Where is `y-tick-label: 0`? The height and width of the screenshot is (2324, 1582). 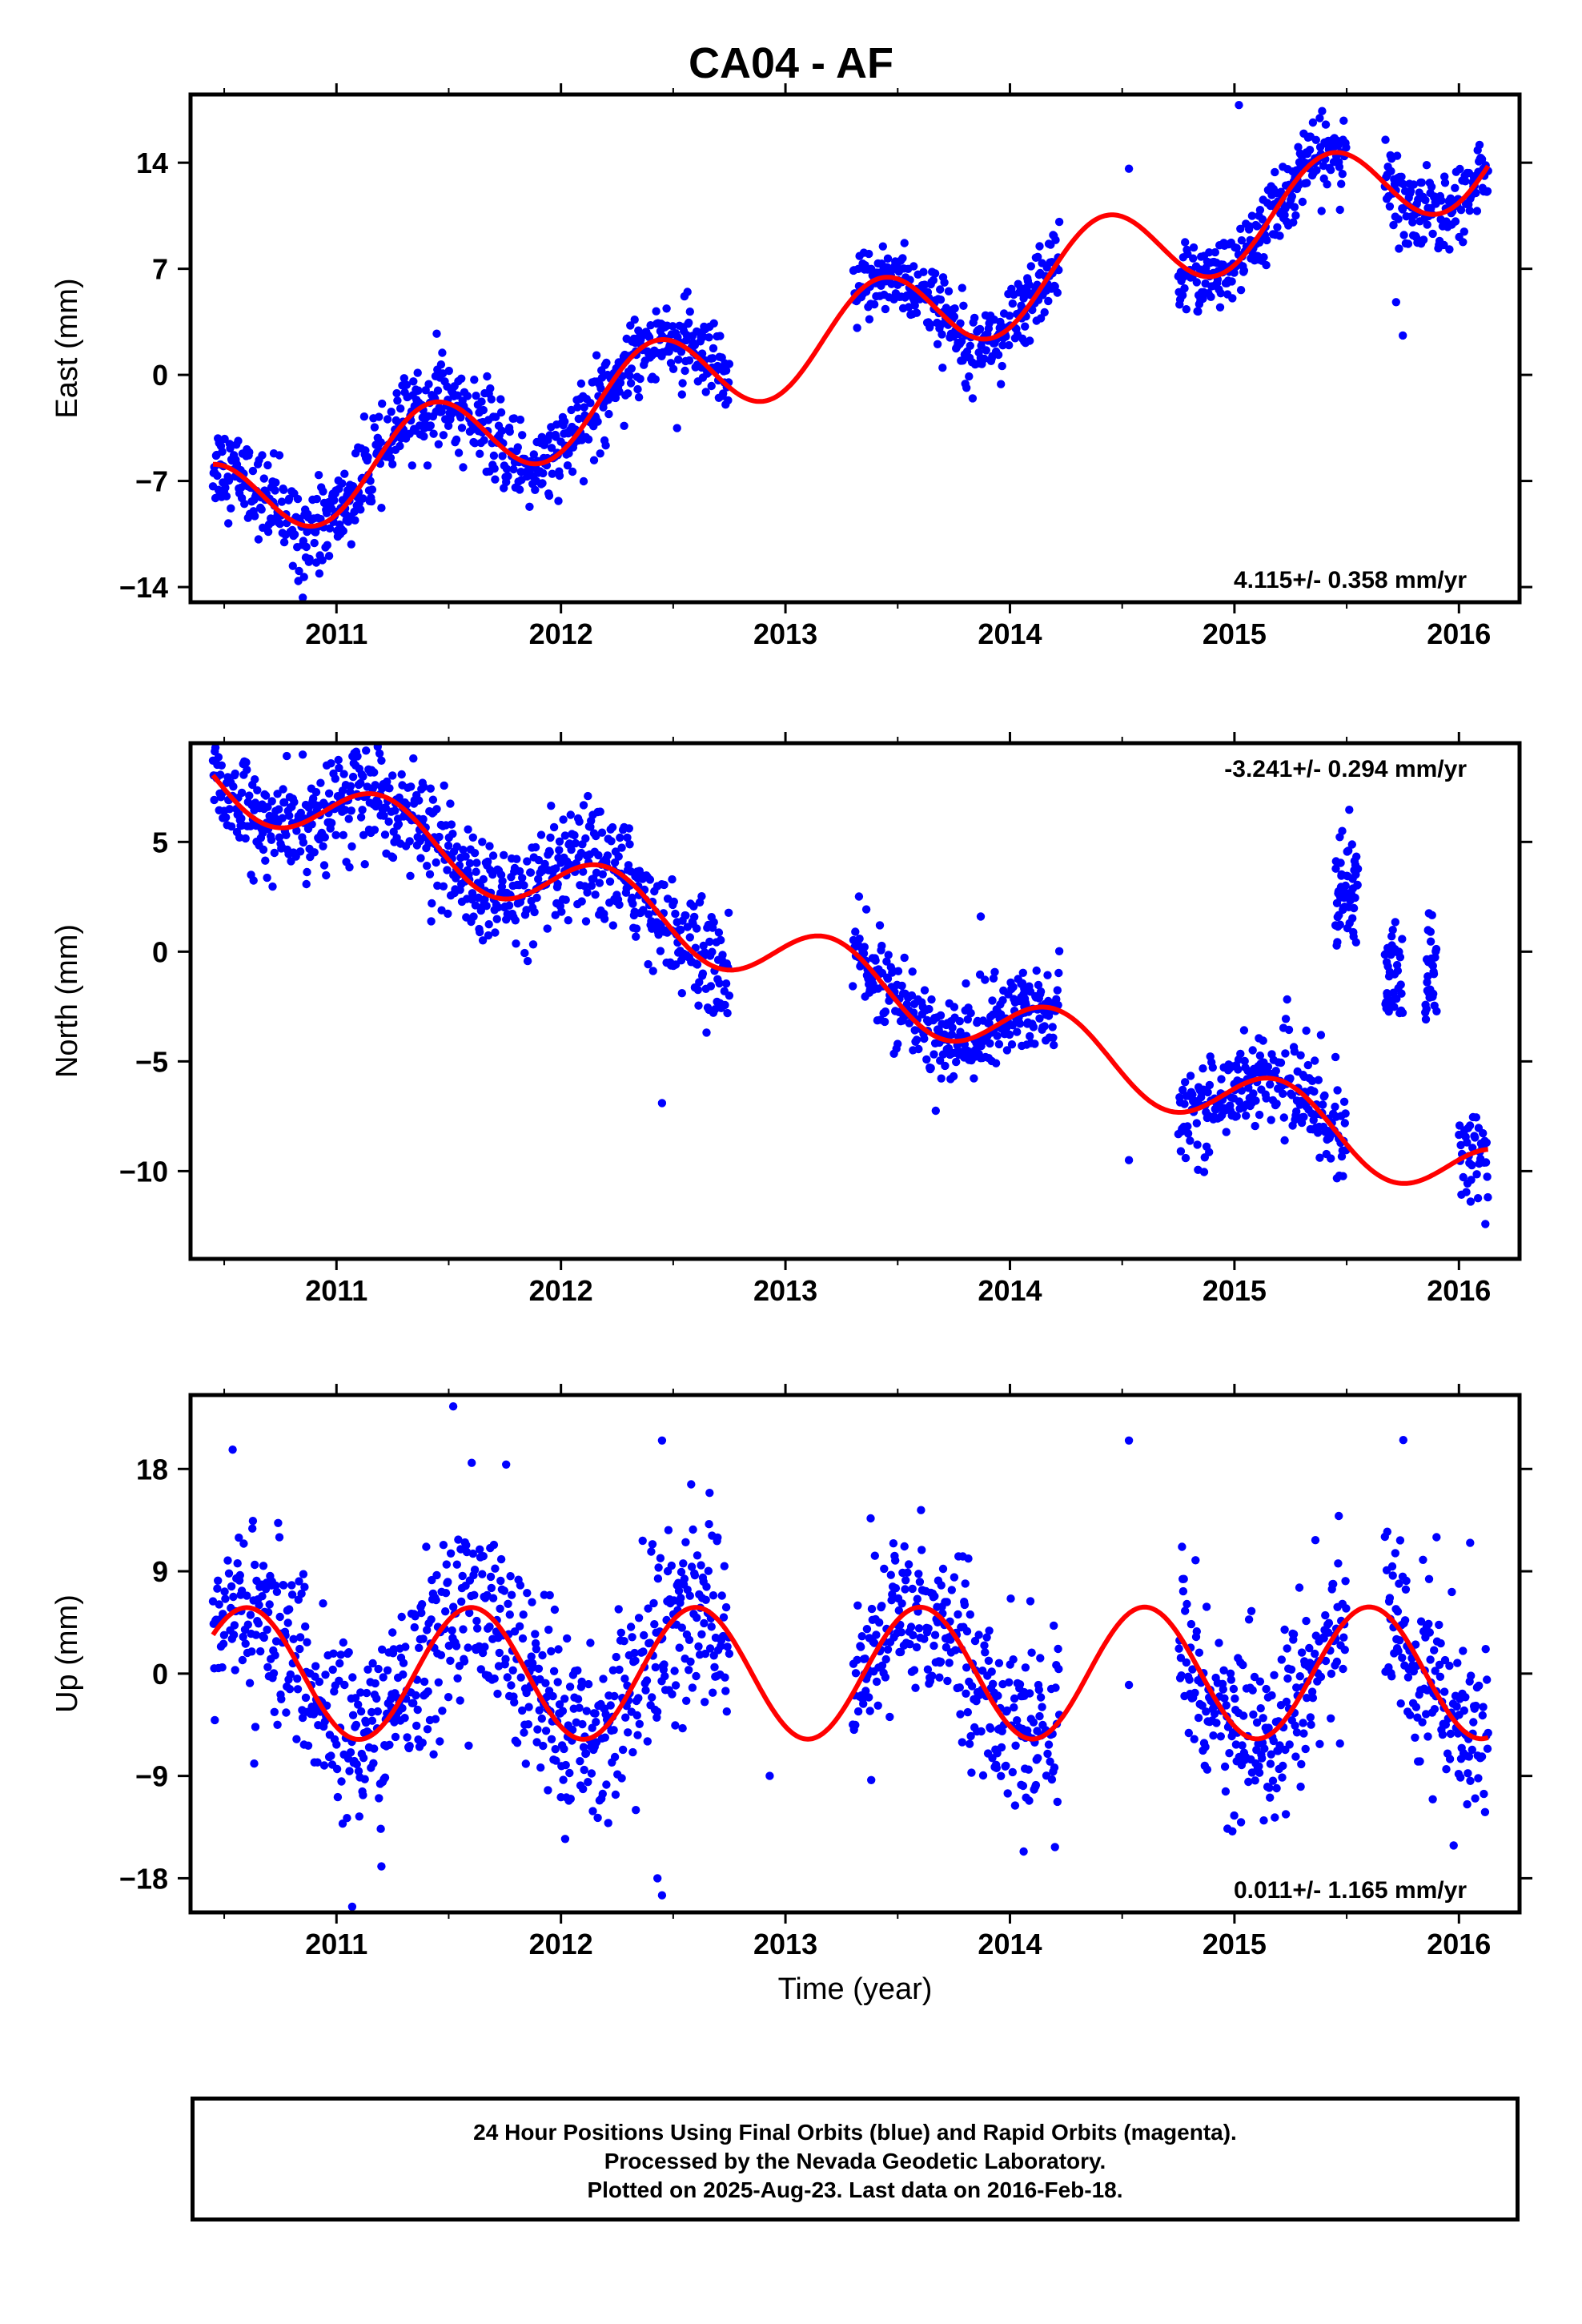
y-tick-label: 0 is located at coordinates (160, 375).